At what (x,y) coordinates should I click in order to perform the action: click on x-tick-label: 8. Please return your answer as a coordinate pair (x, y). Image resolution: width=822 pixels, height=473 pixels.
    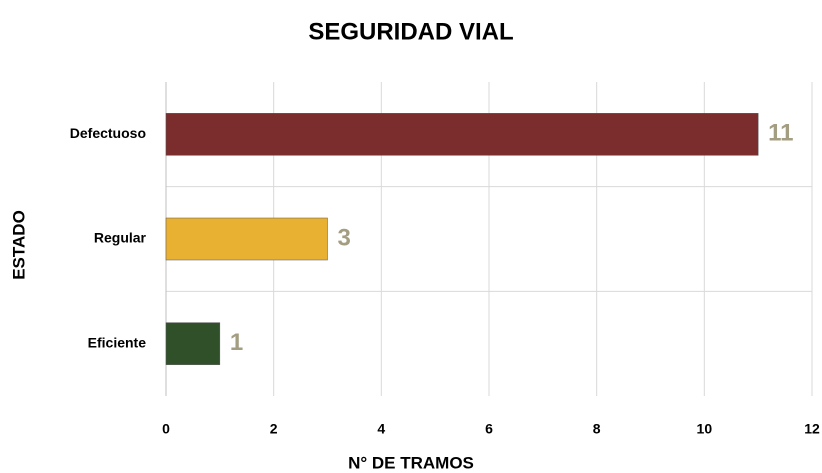
    Looking at the image, I should click on (597, 429).